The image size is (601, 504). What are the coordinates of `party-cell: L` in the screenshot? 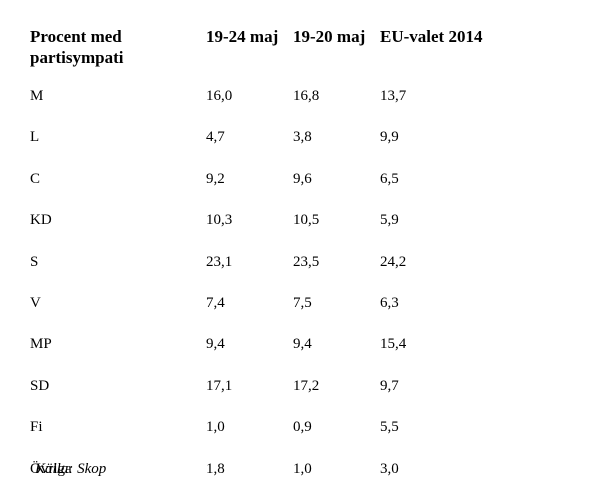 It's located at (35, 137).